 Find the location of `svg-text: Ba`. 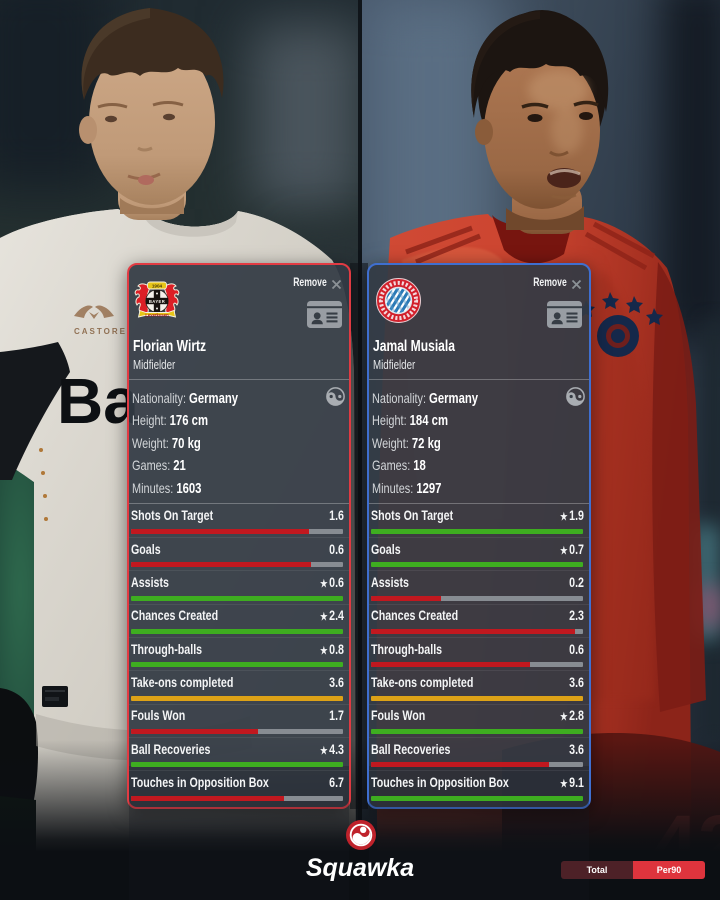

svg-text: Ba is located at coordinates (98, 401).